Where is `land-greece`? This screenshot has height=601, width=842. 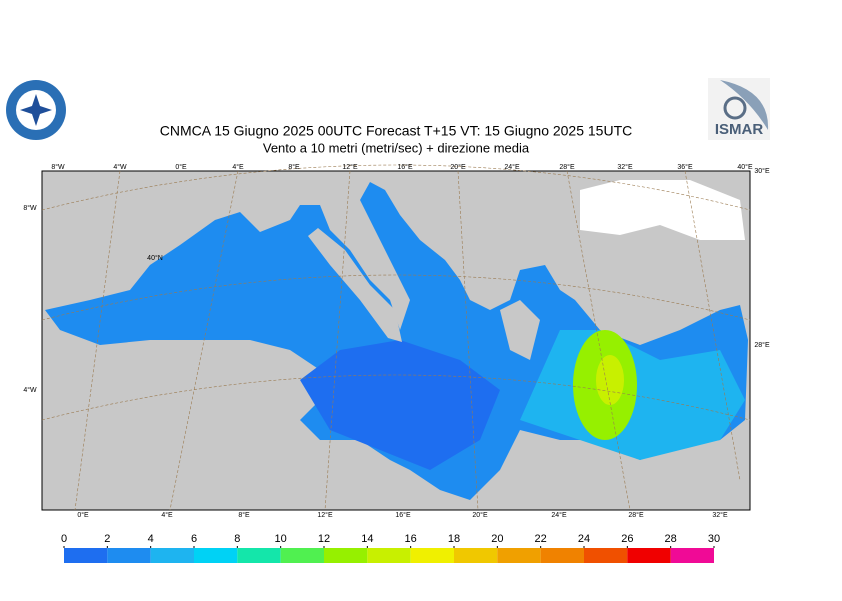 land-greece is located at coordinates (520, 330).